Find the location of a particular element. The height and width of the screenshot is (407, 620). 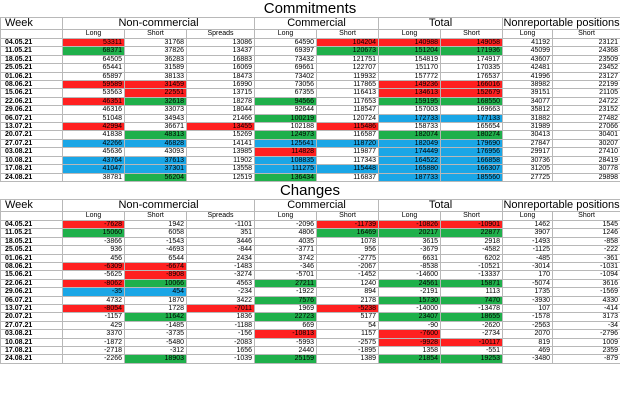

value-cell: 21466 is located at coordinates (220, 118).